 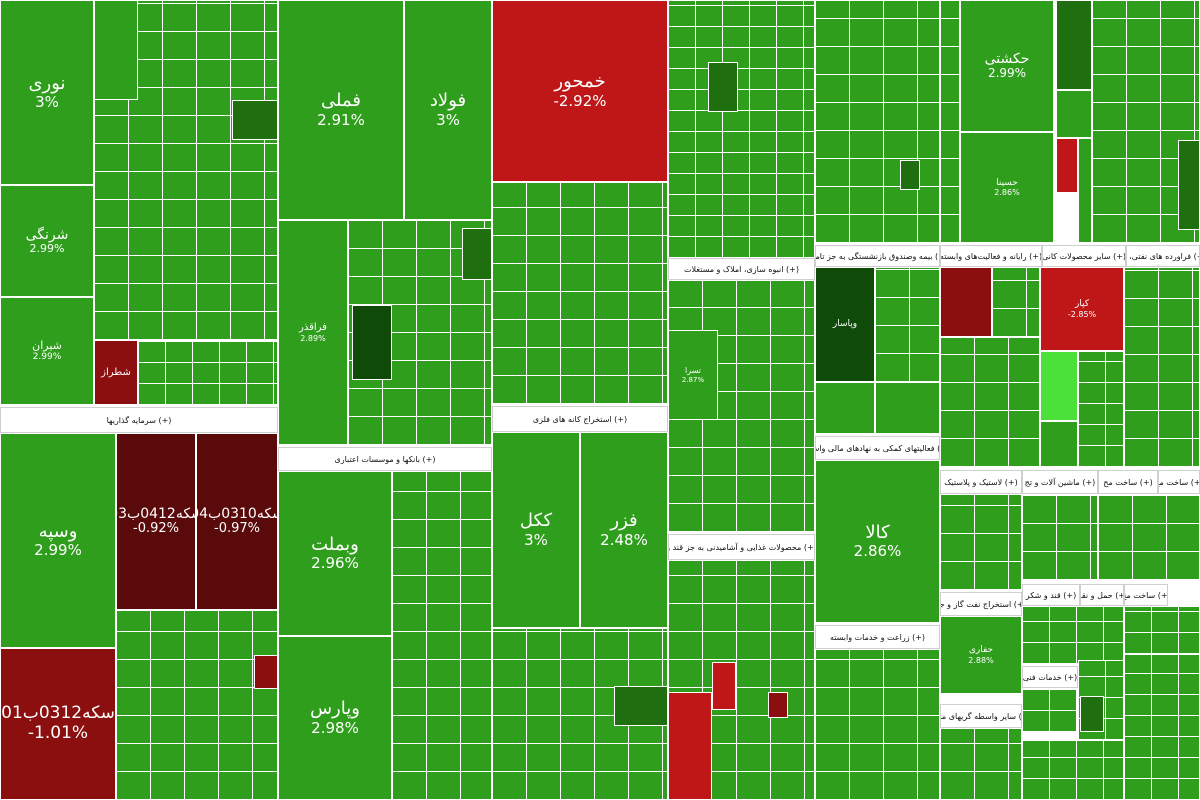 I want to click on tile-vepars: وپارس 2.98%, so click(x=335, y=718).